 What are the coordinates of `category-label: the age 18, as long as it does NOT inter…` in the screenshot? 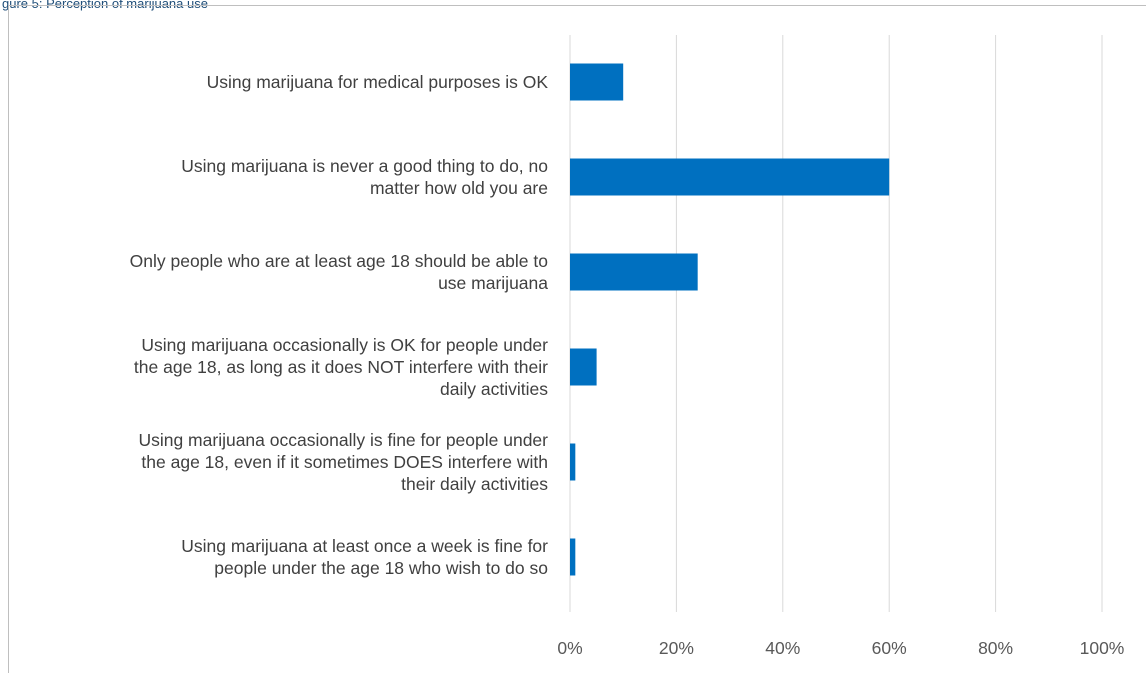 It's located at (341, 367).